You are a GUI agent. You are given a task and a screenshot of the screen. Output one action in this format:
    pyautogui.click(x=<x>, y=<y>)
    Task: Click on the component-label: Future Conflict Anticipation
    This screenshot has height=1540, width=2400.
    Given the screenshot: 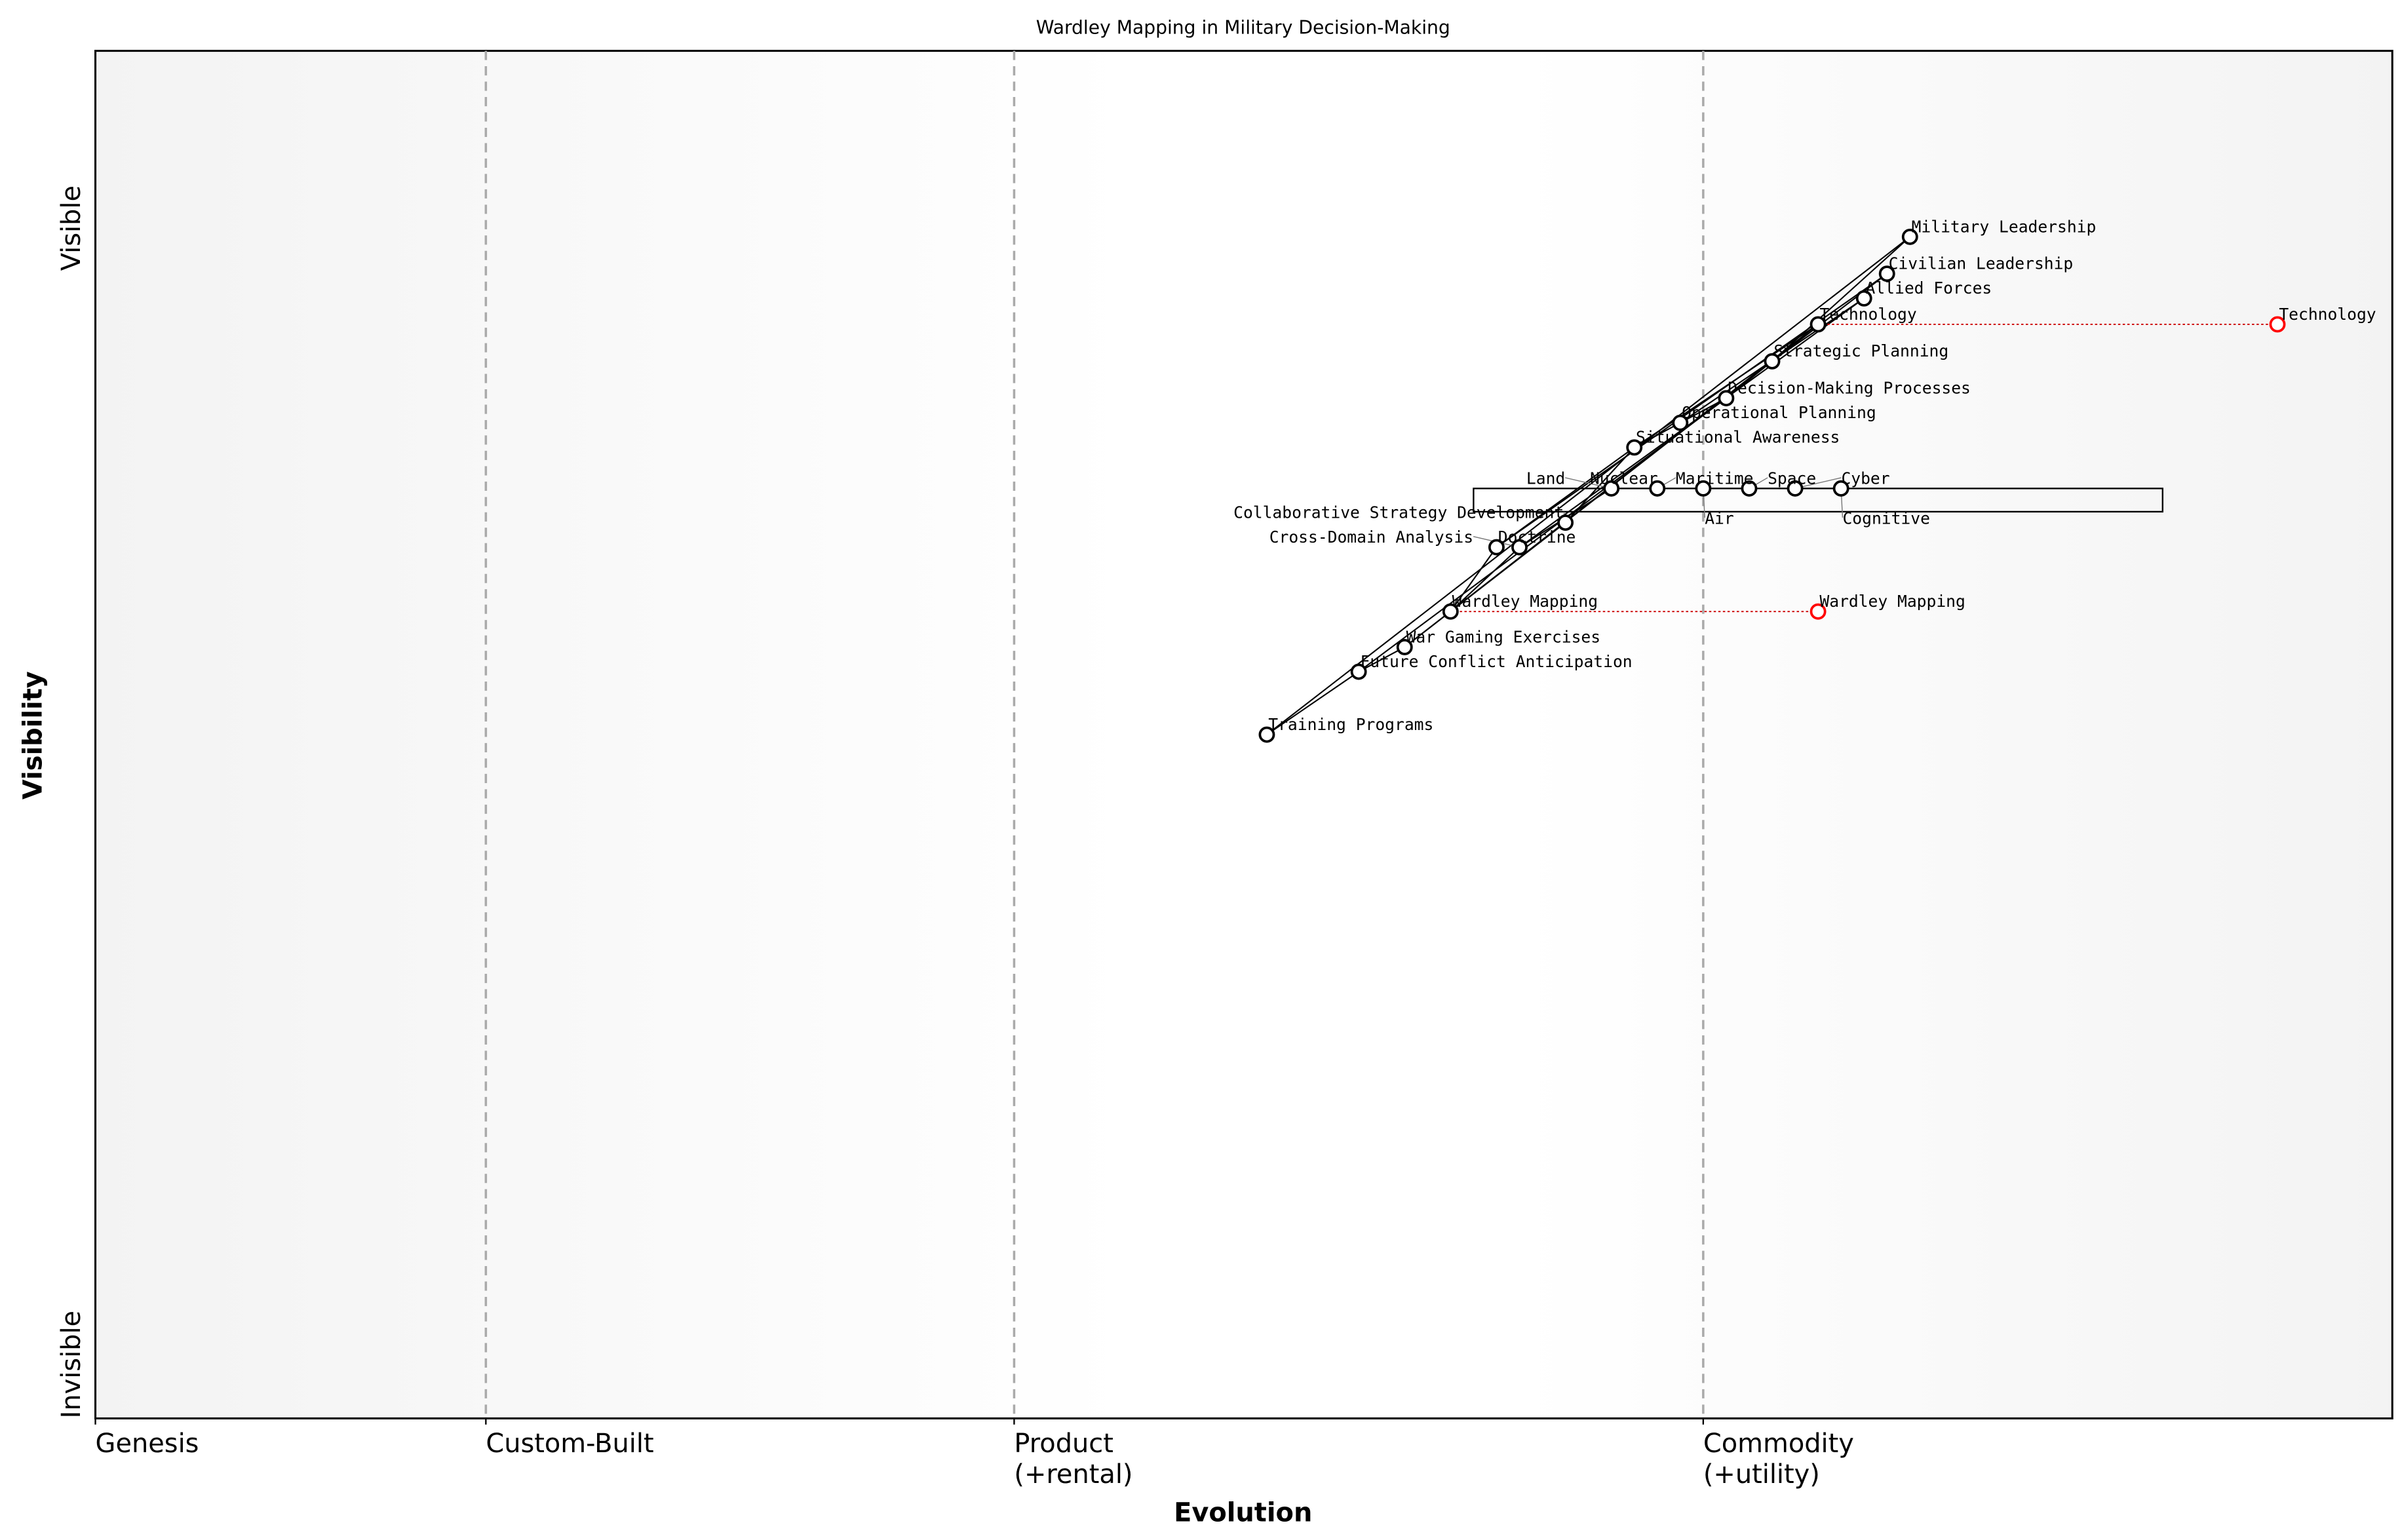 What is the action you would take?
    pyautogui.click(x=1496, y=661)
    